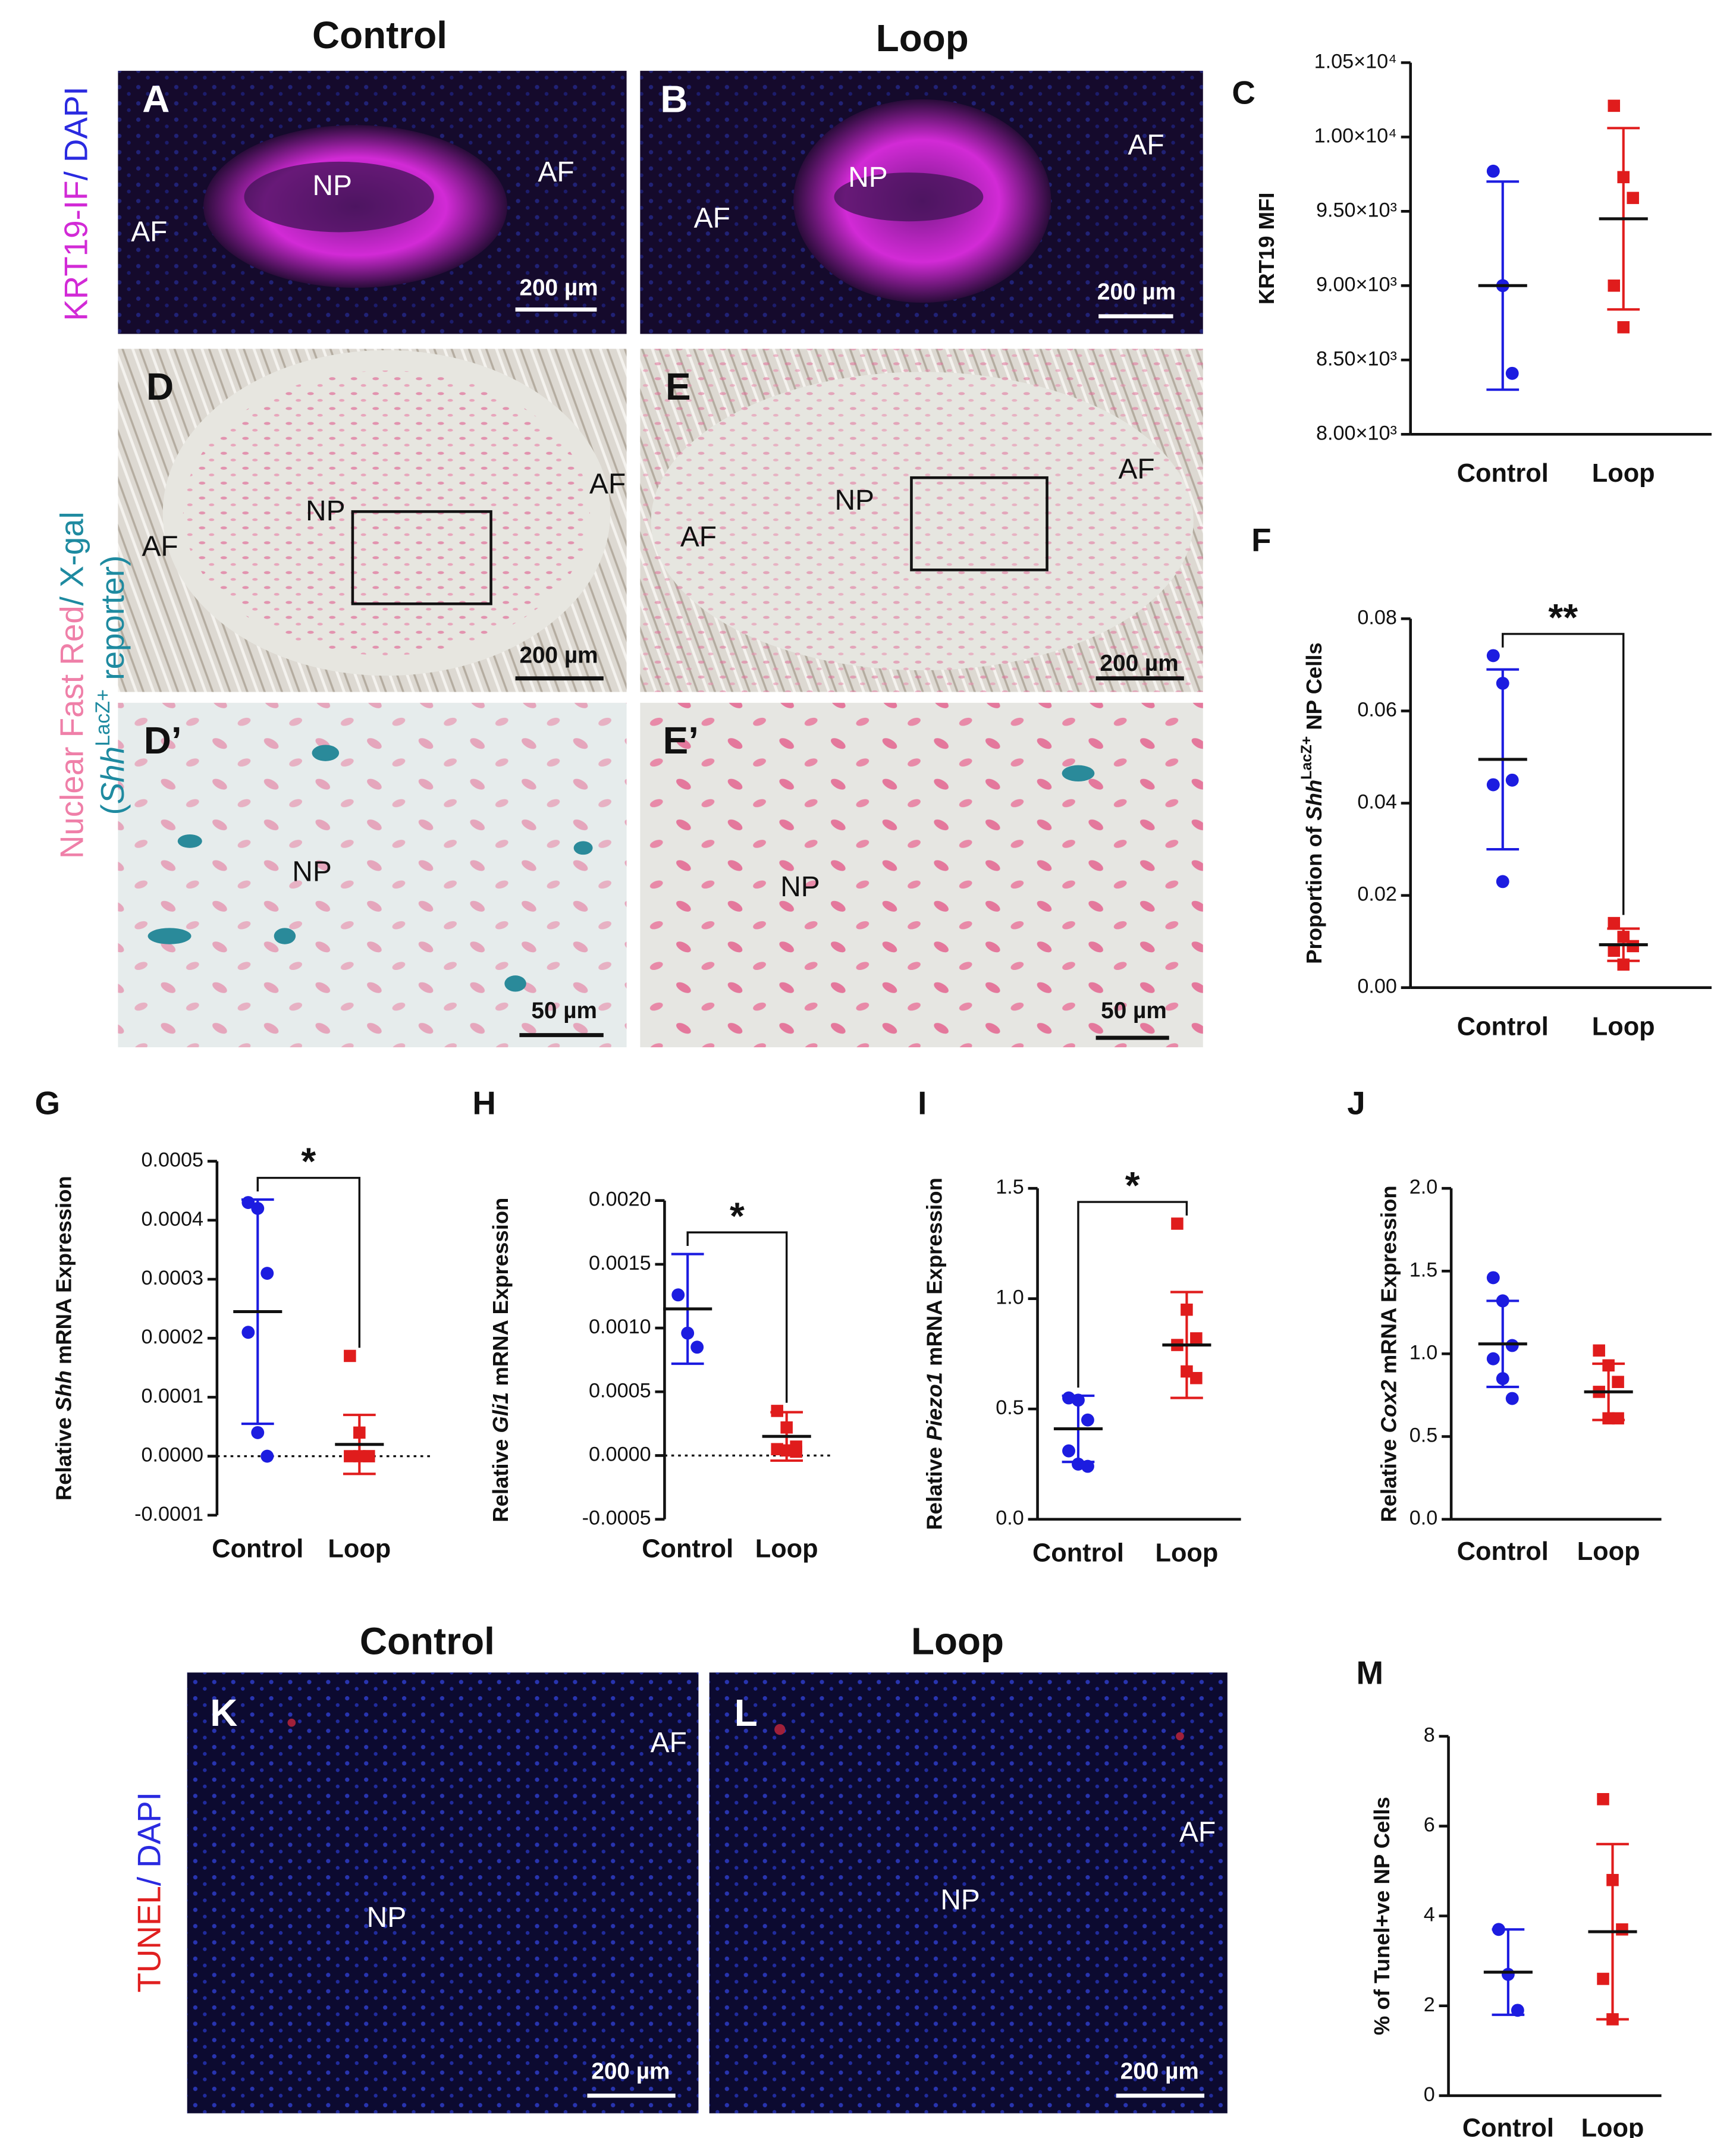 This screenshot has height=2138, width=1736. I want to click on y-axis-label: KRT19 MFI, so click(1266, 248).